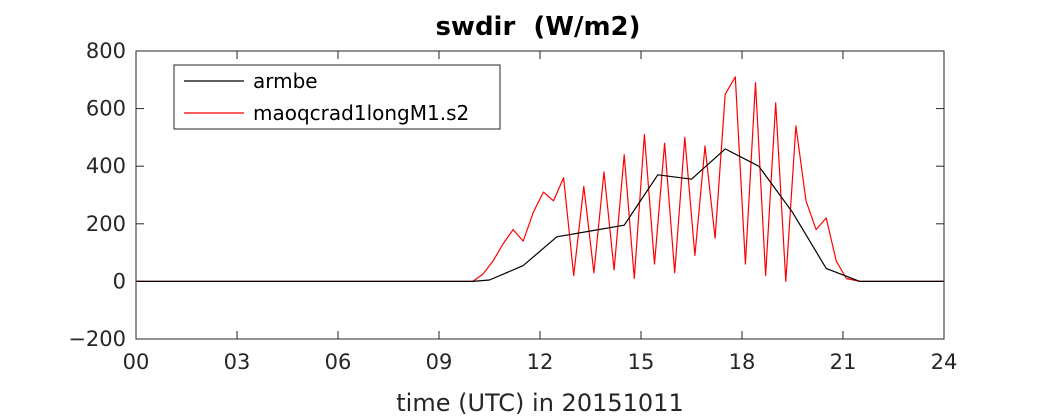 The height and width of the screenshot is (417, 1042). What do you see at coordinates (119, 281) in the screenshot?
I see `y-tick-label: 0` at bounding box center [119, 281].